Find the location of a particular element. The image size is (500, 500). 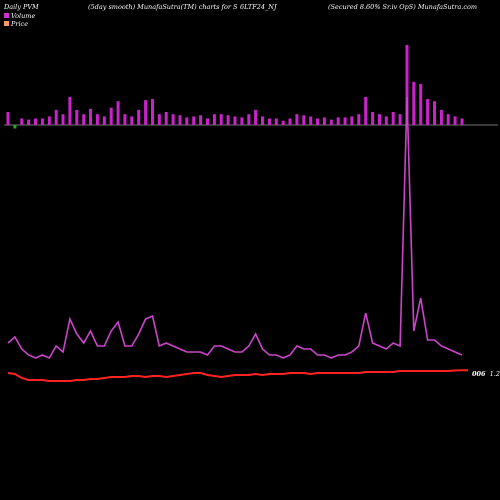

price-label: 006 1.28 is located at coordinates (486, 374).